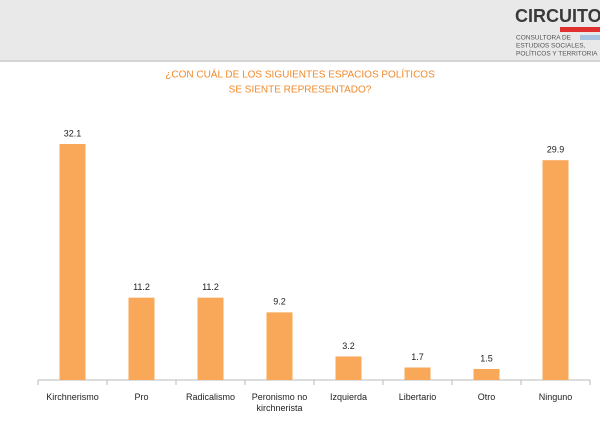 This screenshot has height=436, width=600. What do you see at coordinates (417, 357) in the screenshot?
I see `data-label: 1.7` at bounding box center [417, 357].